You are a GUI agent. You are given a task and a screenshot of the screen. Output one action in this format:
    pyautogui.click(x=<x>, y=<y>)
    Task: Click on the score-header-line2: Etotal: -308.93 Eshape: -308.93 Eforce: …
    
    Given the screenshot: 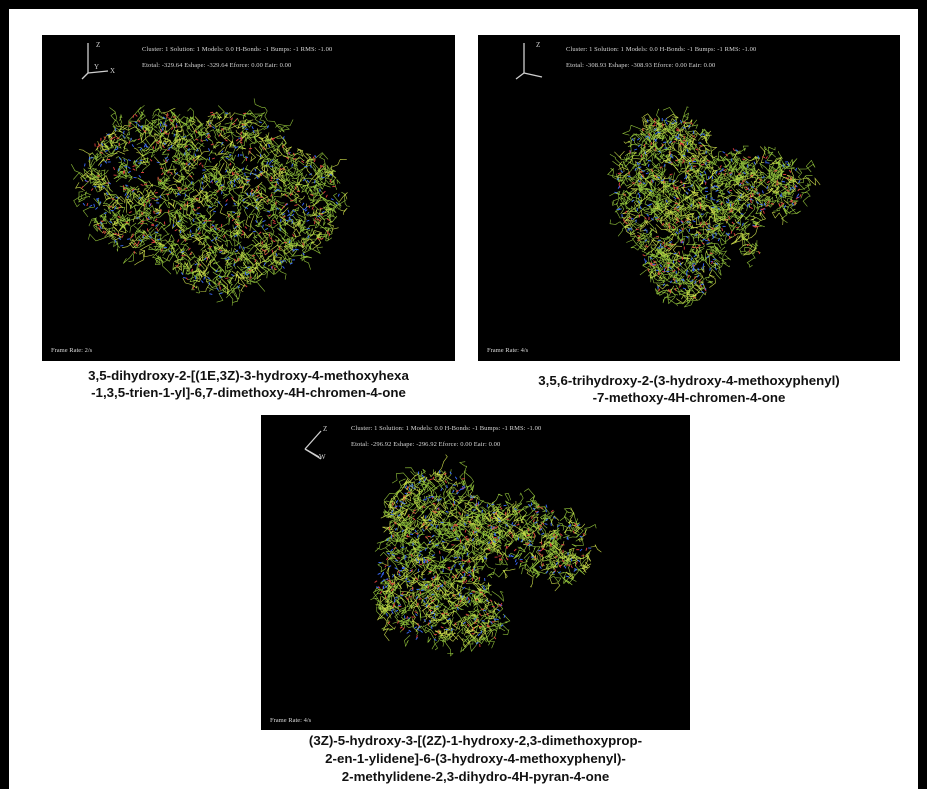 What is the action you would take?
    pyautogui.click(x=641, y=65)
    